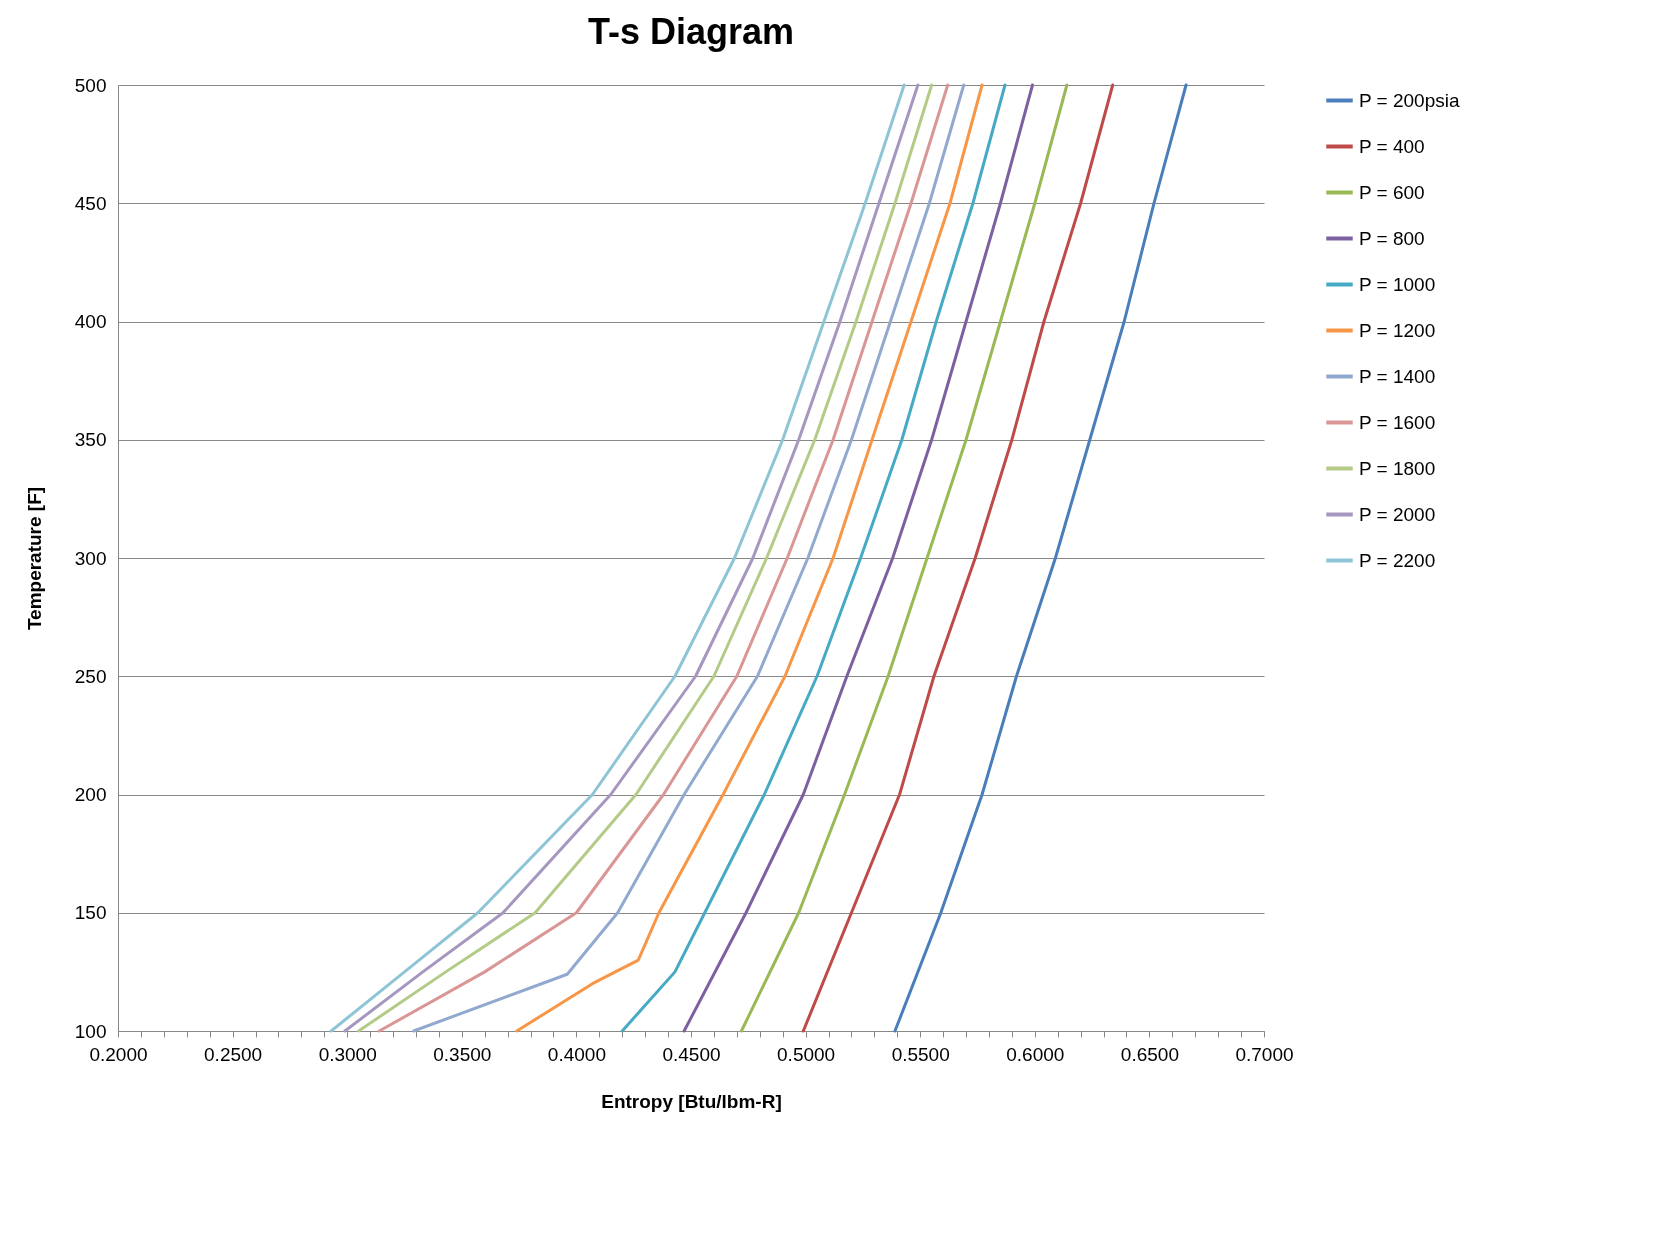 The width and height of the screenshot is (1661, 1260). I want to click on chart-title: T-s Diagram, so click(691, 31).